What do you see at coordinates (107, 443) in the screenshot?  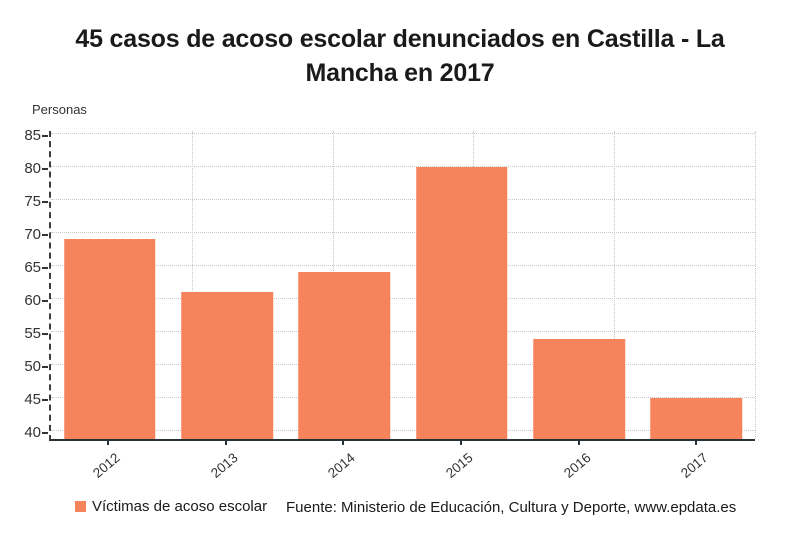 I see `x-tick-2012` at bounding box center [107, 443].